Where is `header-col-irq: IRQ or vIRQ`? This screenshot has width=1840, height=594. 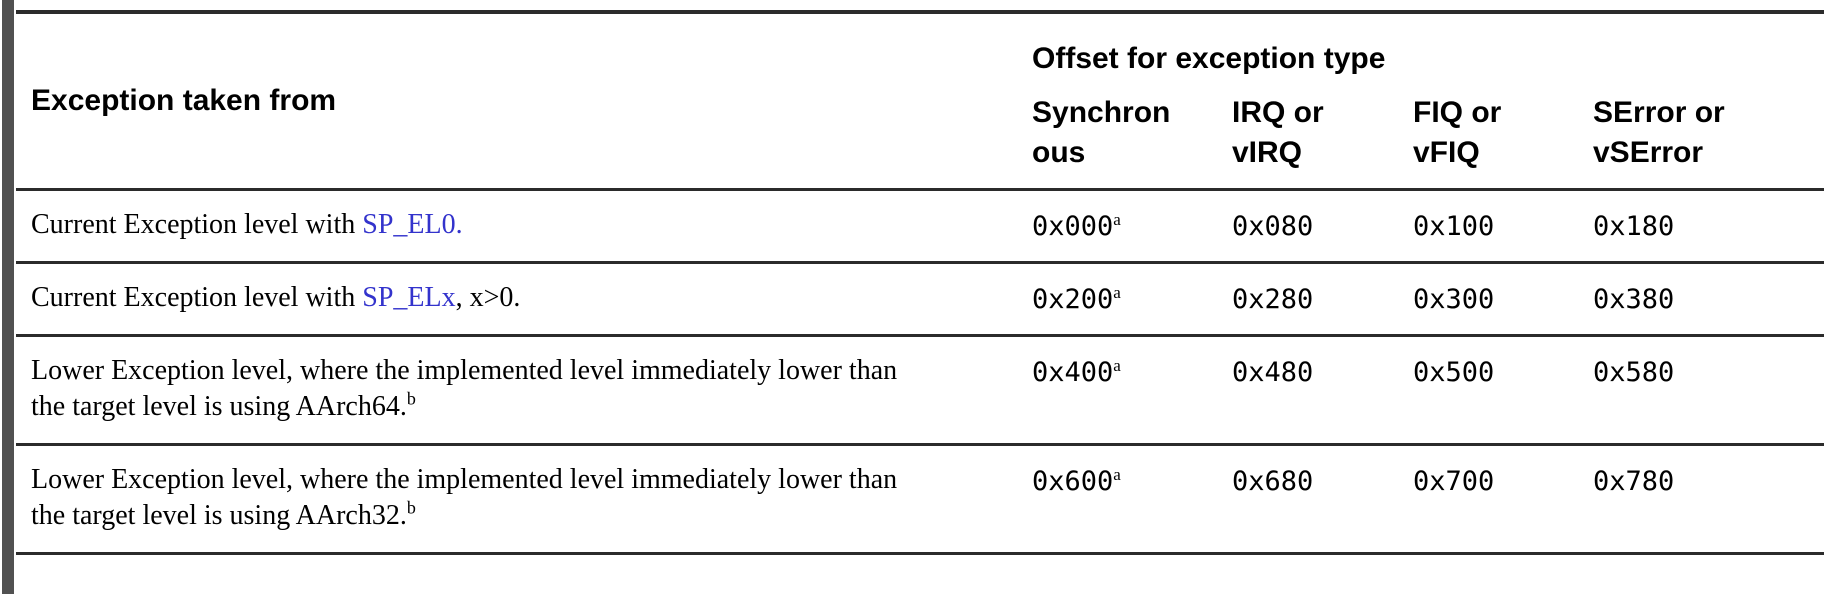 header-col-irq: IRQ or vIRQ is located at coordinates (1307, 136).